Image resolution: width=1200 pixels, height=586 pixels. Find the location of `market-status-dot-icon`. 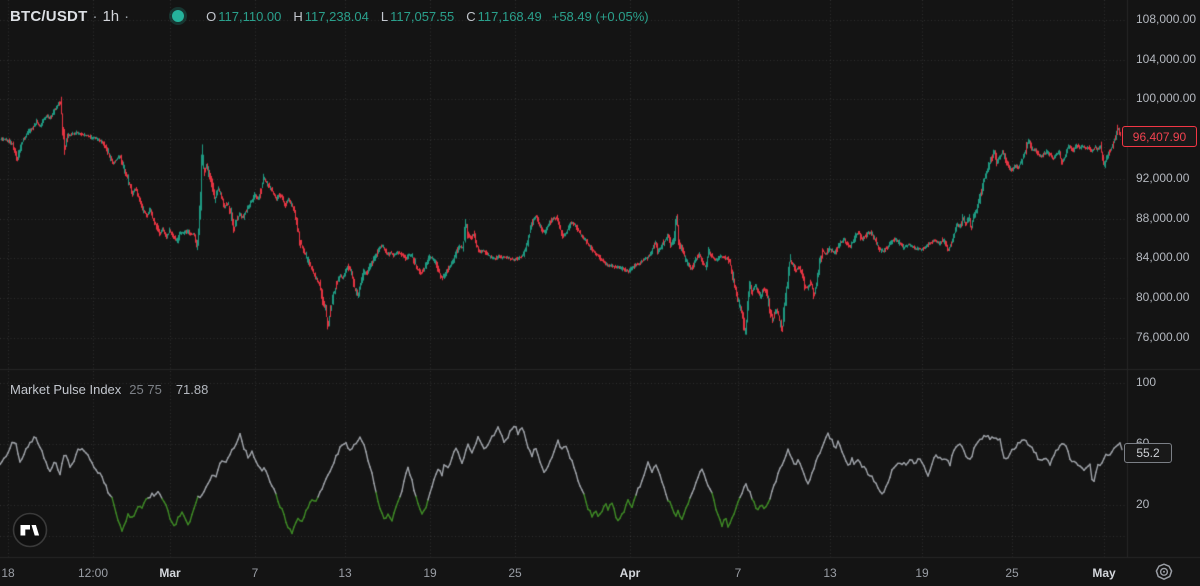

market-status-dot-icon is located at coordinates (178, 16).